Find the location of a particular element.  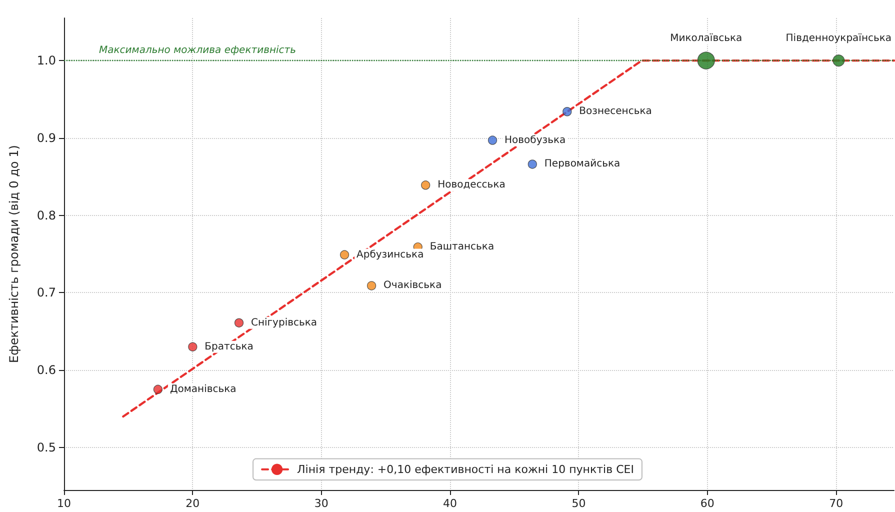

x-tick-label: 70 is located at coordinates (836, 503).